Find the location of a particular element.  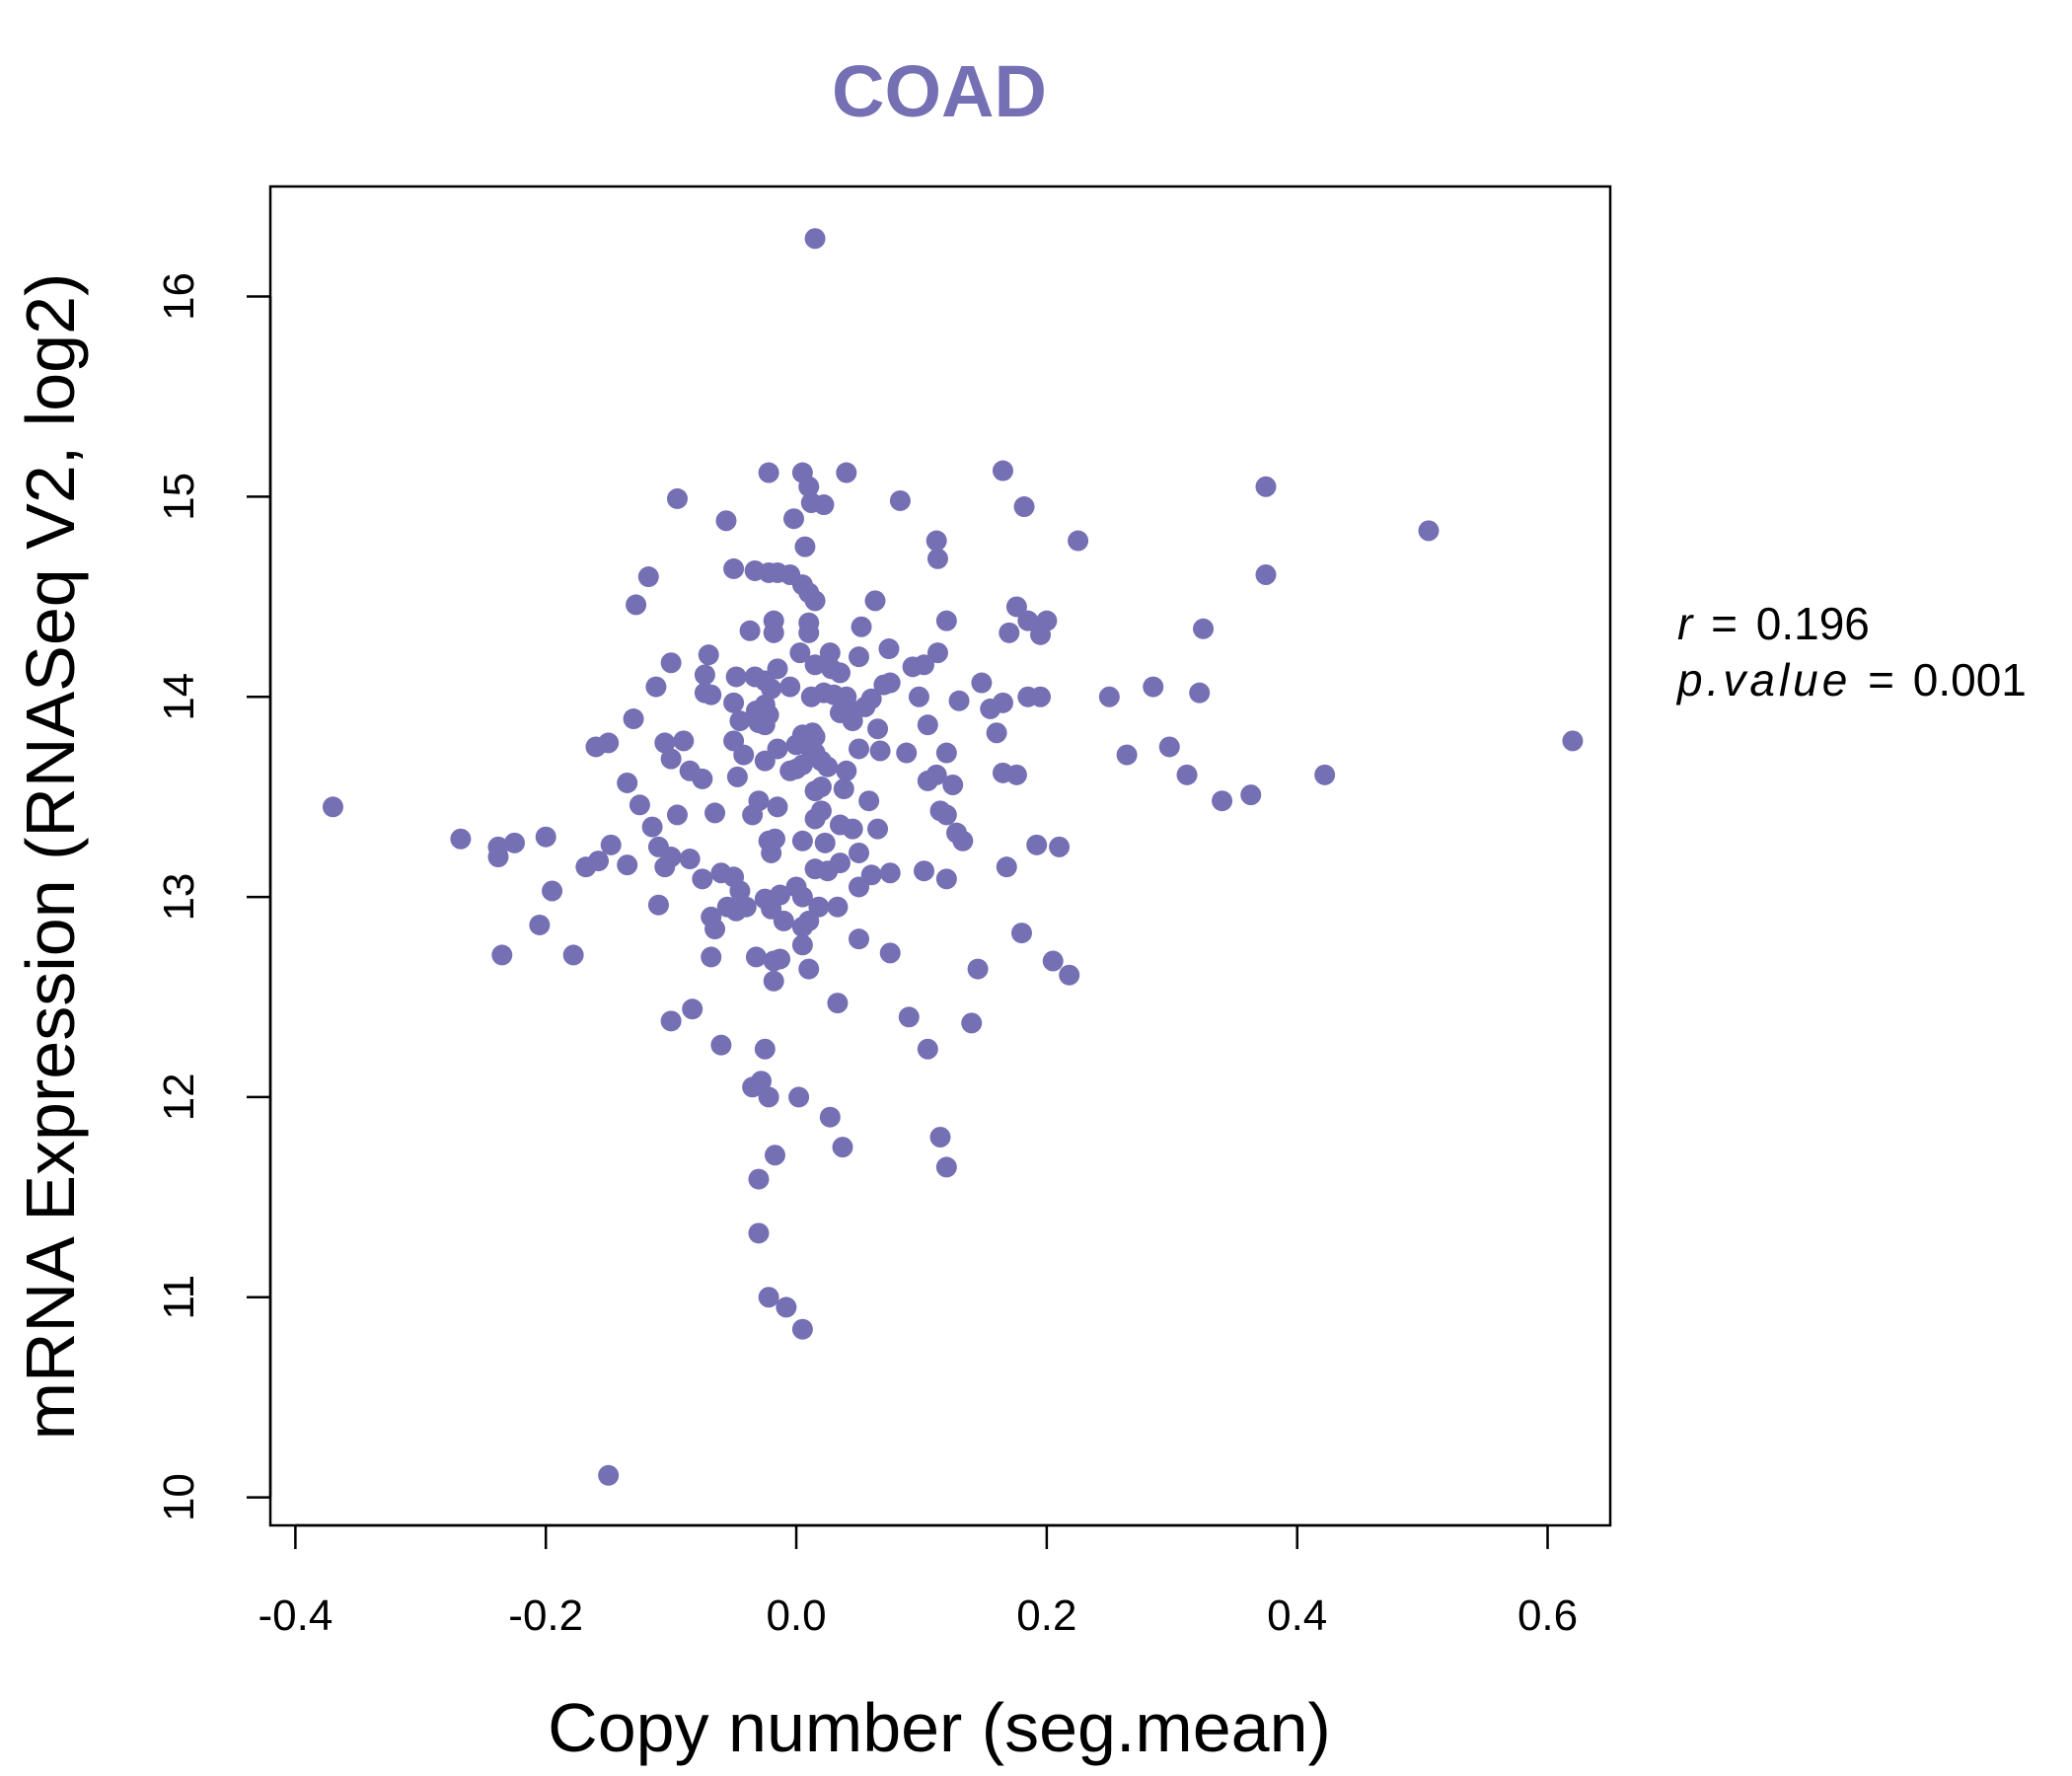

r-annotation: r = 0.196 is located at coordinates (1773, 624).